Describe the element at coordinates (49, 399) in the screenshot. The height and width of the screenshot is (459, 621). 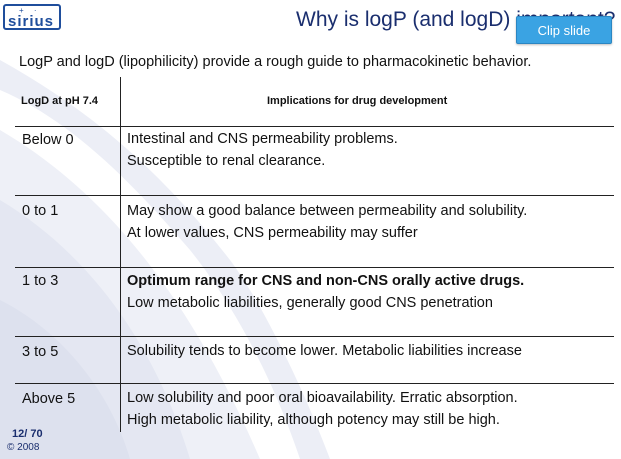
I see `range-cell: Above 5` at that location.